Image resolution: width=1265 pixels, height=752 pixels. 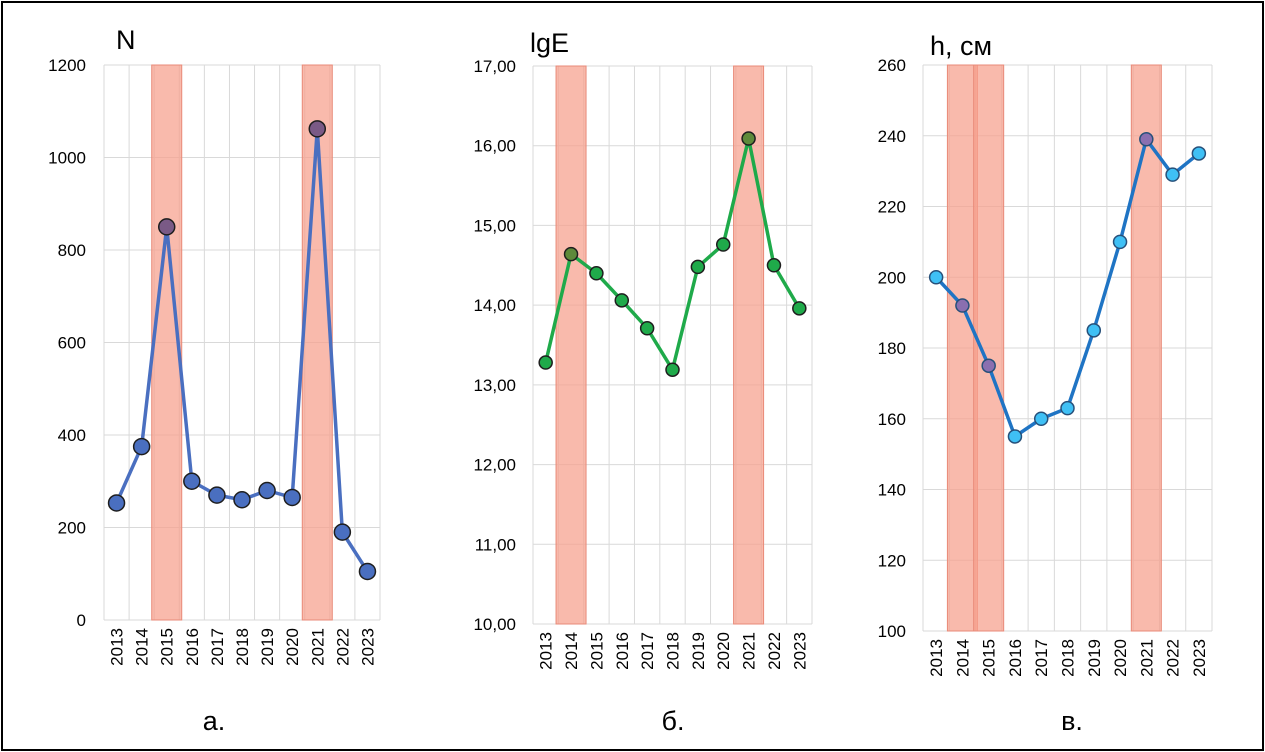 What do you see at coordinates (494, 624) in the screenshot?
I see `y-tick-label: 10,00` at bounding box center [494, 624].